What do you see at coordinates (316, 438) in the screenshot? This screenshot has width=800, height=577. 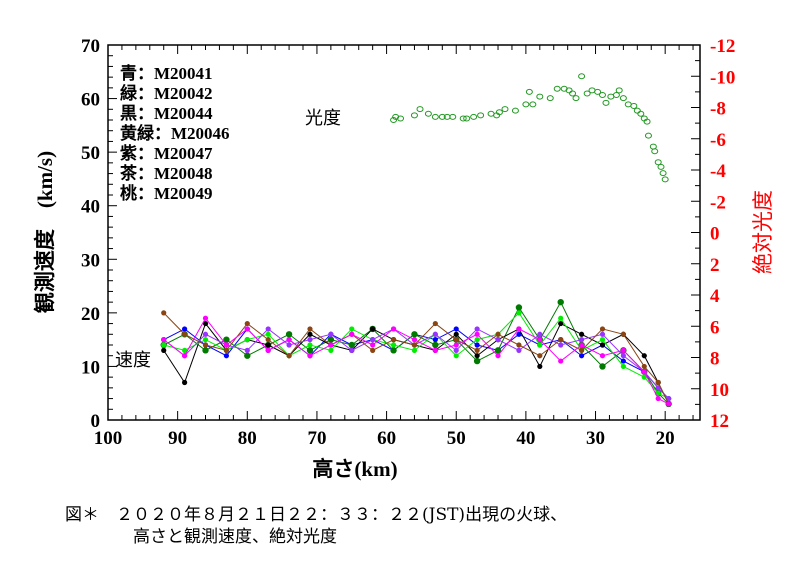 I see `x-tick-label: 70` at bounding box center [316, 438].